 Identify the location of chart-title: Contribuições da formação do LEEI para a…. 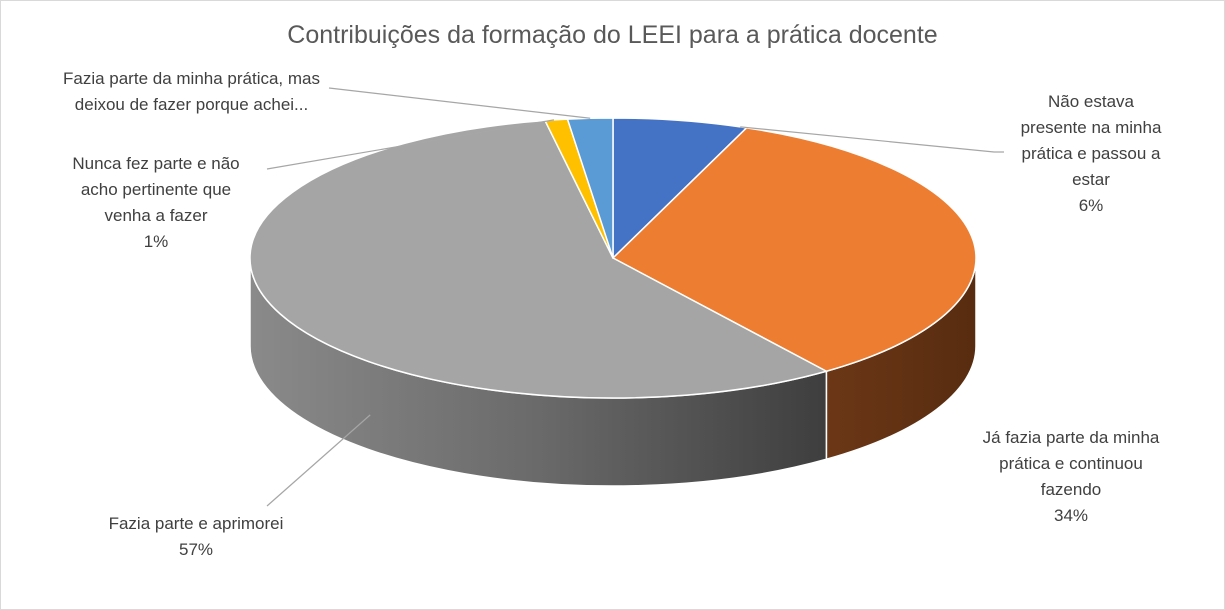
(612, 35).